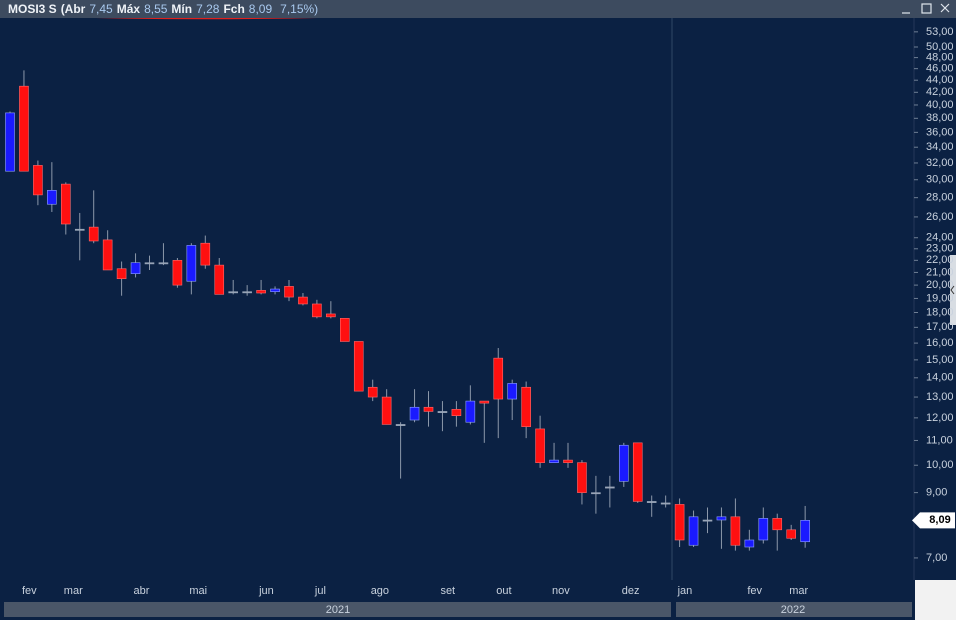 This screenshot has width=956, height=620. I want to click on x-tick-label: jun, so click(266, 591).